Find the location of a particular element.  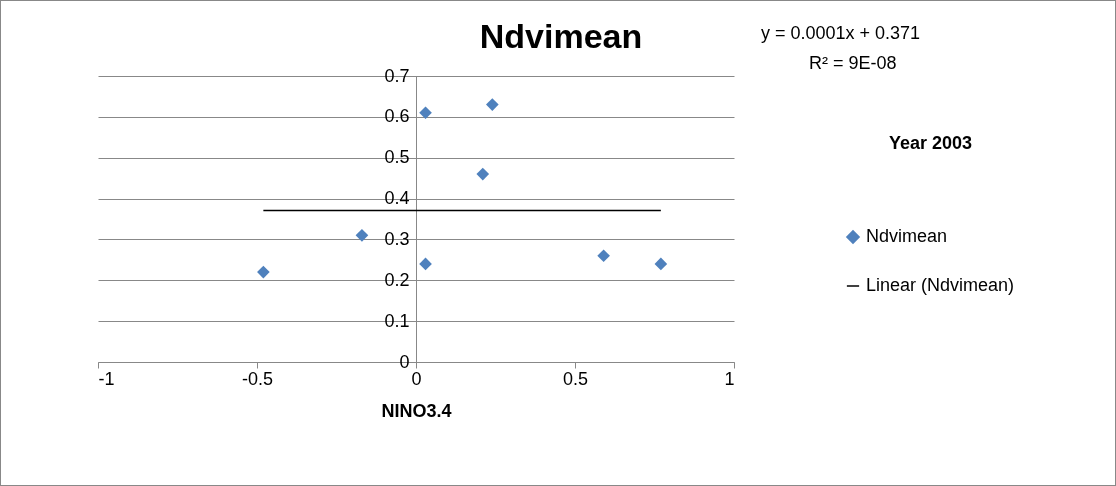

y-tick-label: 0.4 is located at coordinates (397, 198).